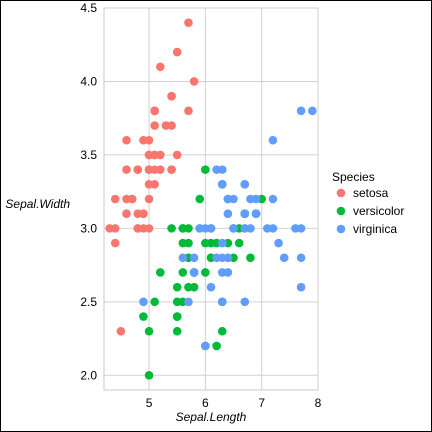 Image resolution: width=432 pixels, height=432 pixels. Describe the element at coordinates (37, 204) in the screenshot. I see `y-axis-title: Sepal.Width` at that location.